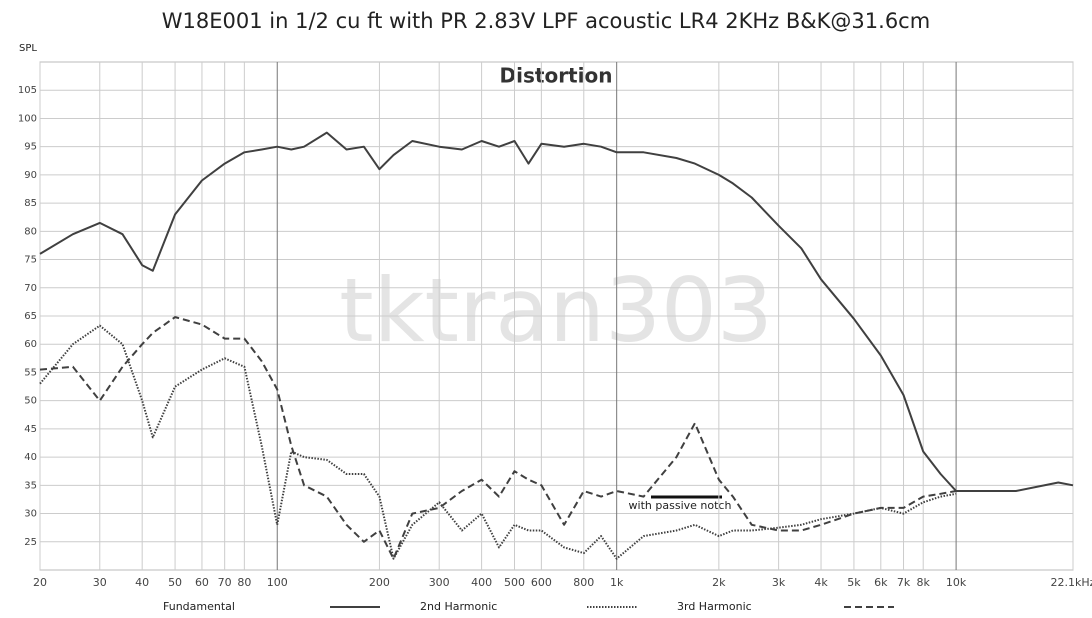 The image size is (1092, 618). What do you see at coordinates (225, 582) in the screenshot?
I see `x-tick-label: 70` at bounding box center [225, 582].